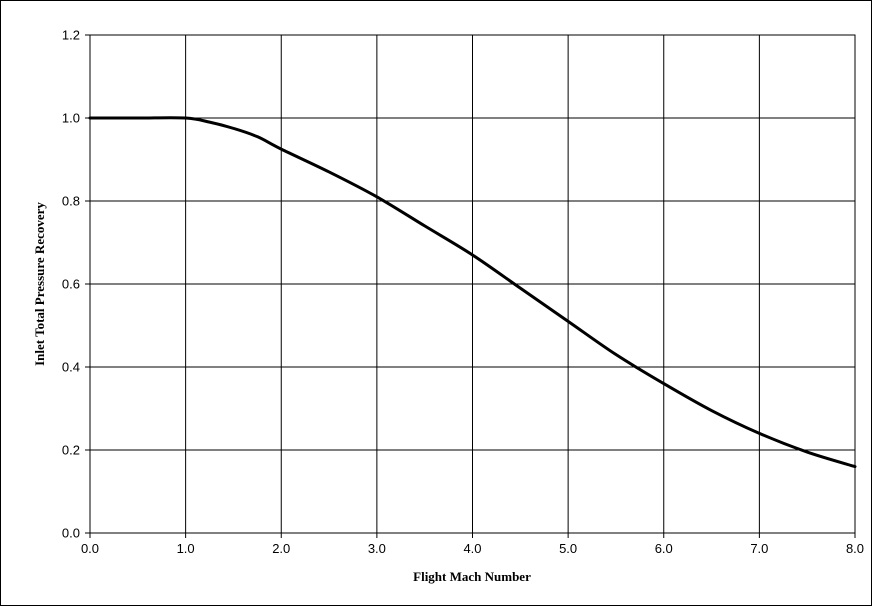 The image size is (872, 606). I want to click on x-tick-labels: 0.0 1.0 2.0 3.0 4.0 5.0 6.0 7.0 8.0, so click(472, 548).